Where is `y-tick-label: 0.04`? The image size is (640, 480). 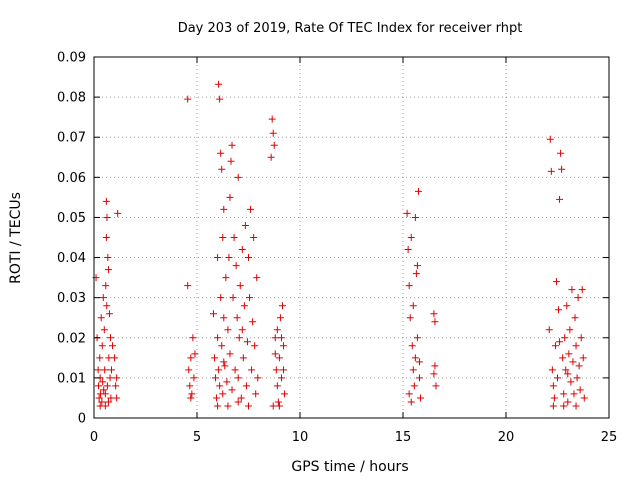 y-tick-label: 0.04 is located at coordinates (71, 258).